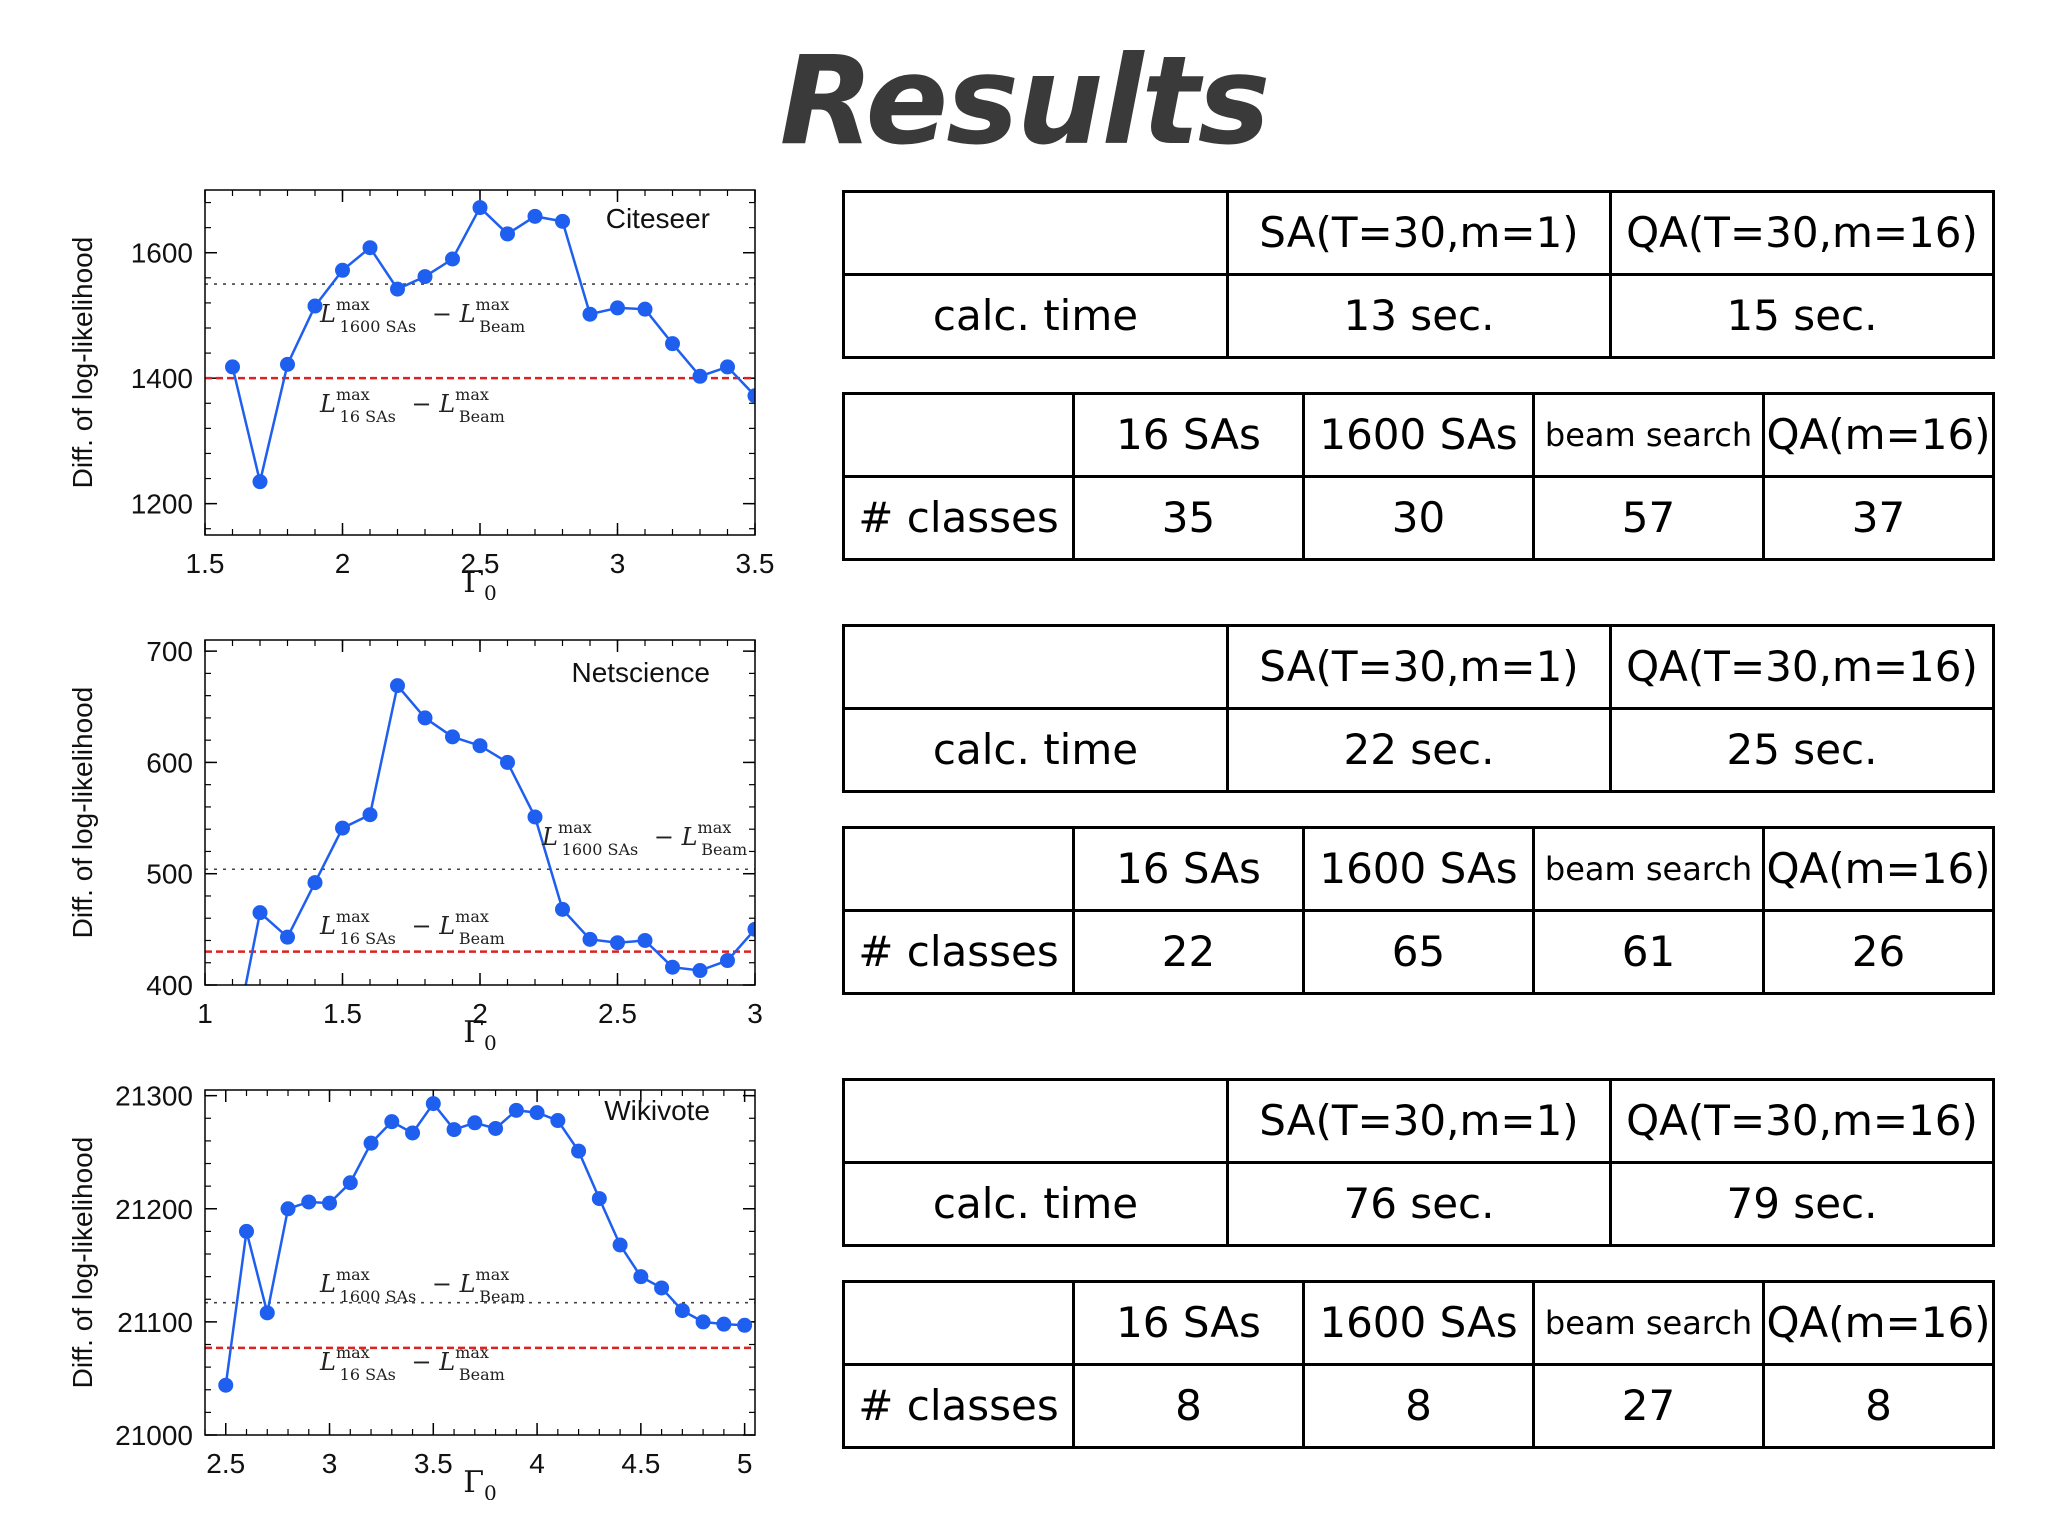  I want to click on table-header-cell: QA(T=30,m=16), so click(1802, 1121).